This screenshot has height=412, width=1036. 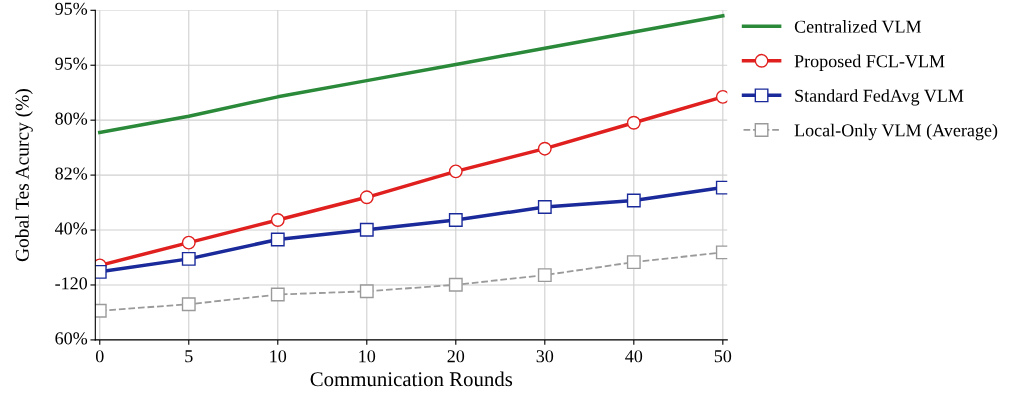 I want to click on legend-label: Local-Only VLM (Average), so click(x=896, y=132).